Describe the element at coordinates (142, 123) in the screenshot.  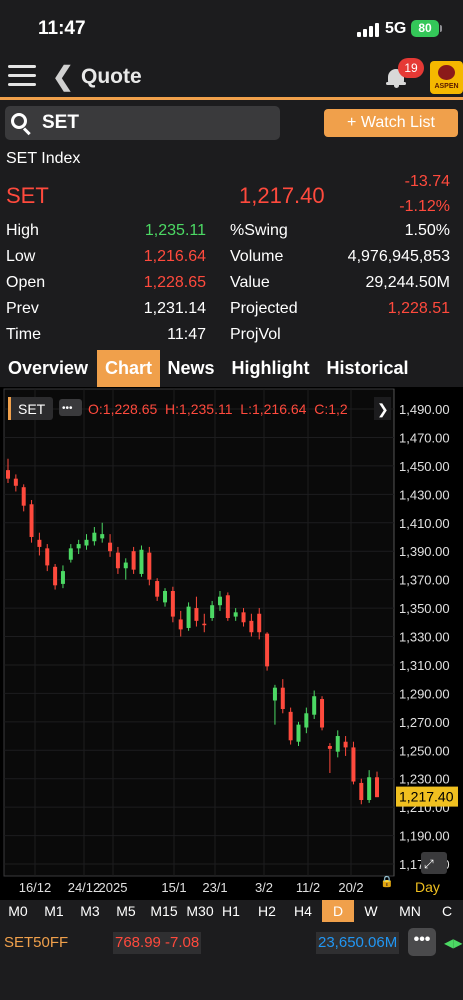
I see `symbol-search-input: SET` at that location.